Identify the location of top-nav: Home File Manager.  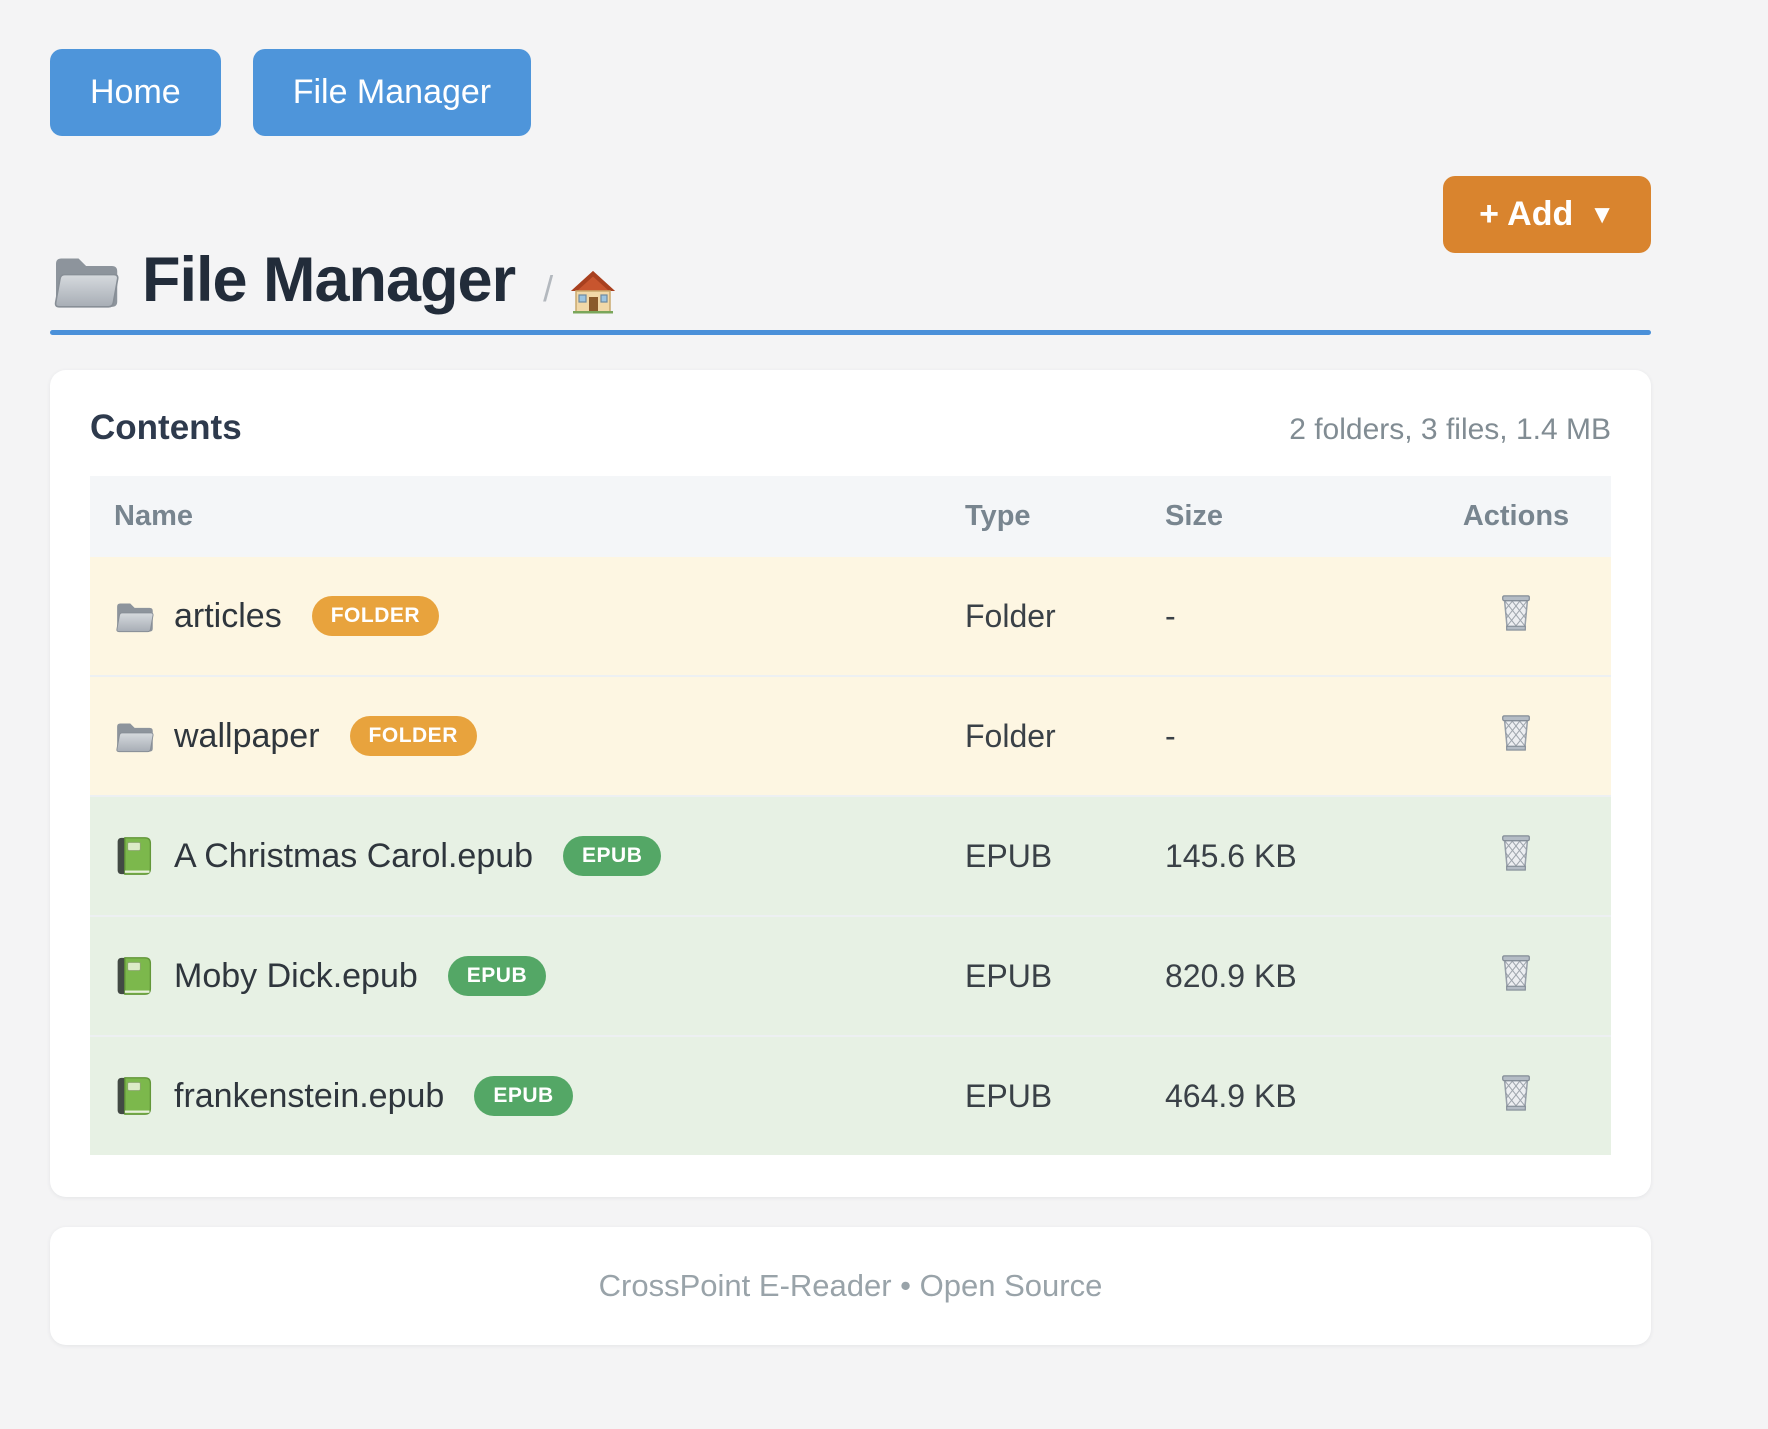
(850, 92).